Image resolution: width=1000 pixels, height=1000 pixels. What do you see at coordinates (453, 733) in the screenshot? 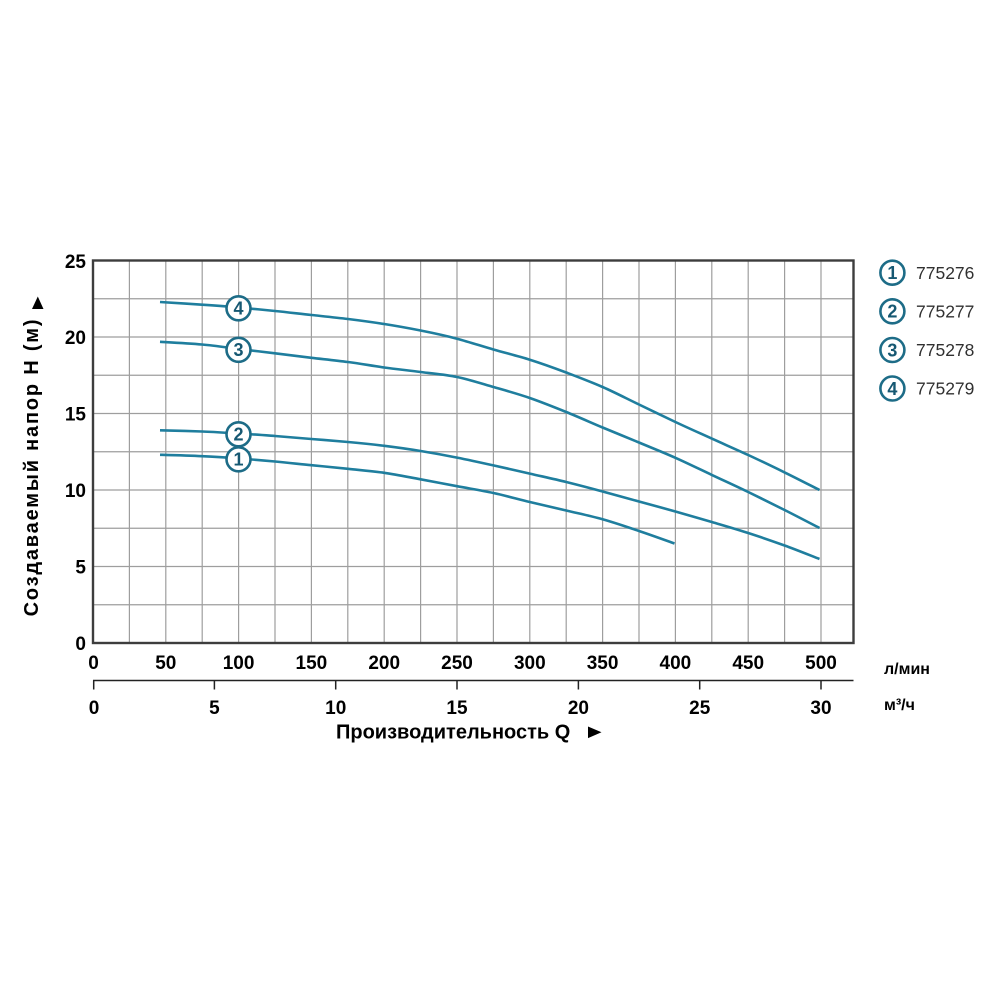
I see `svg-text: Производительность Q` at bounding box center [453, 733].